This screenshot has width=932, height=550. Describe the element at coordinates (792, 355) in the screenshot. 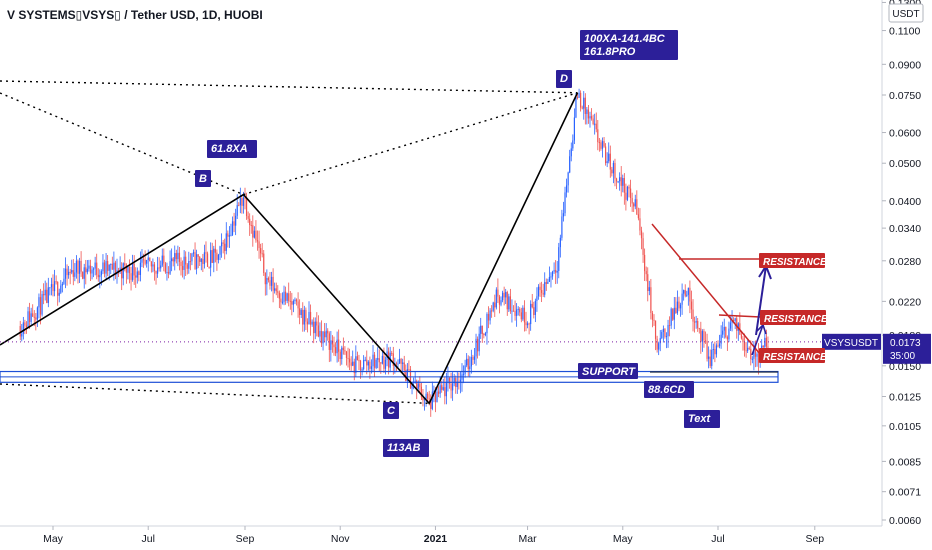

I see `resistance-tag-low` at that location.